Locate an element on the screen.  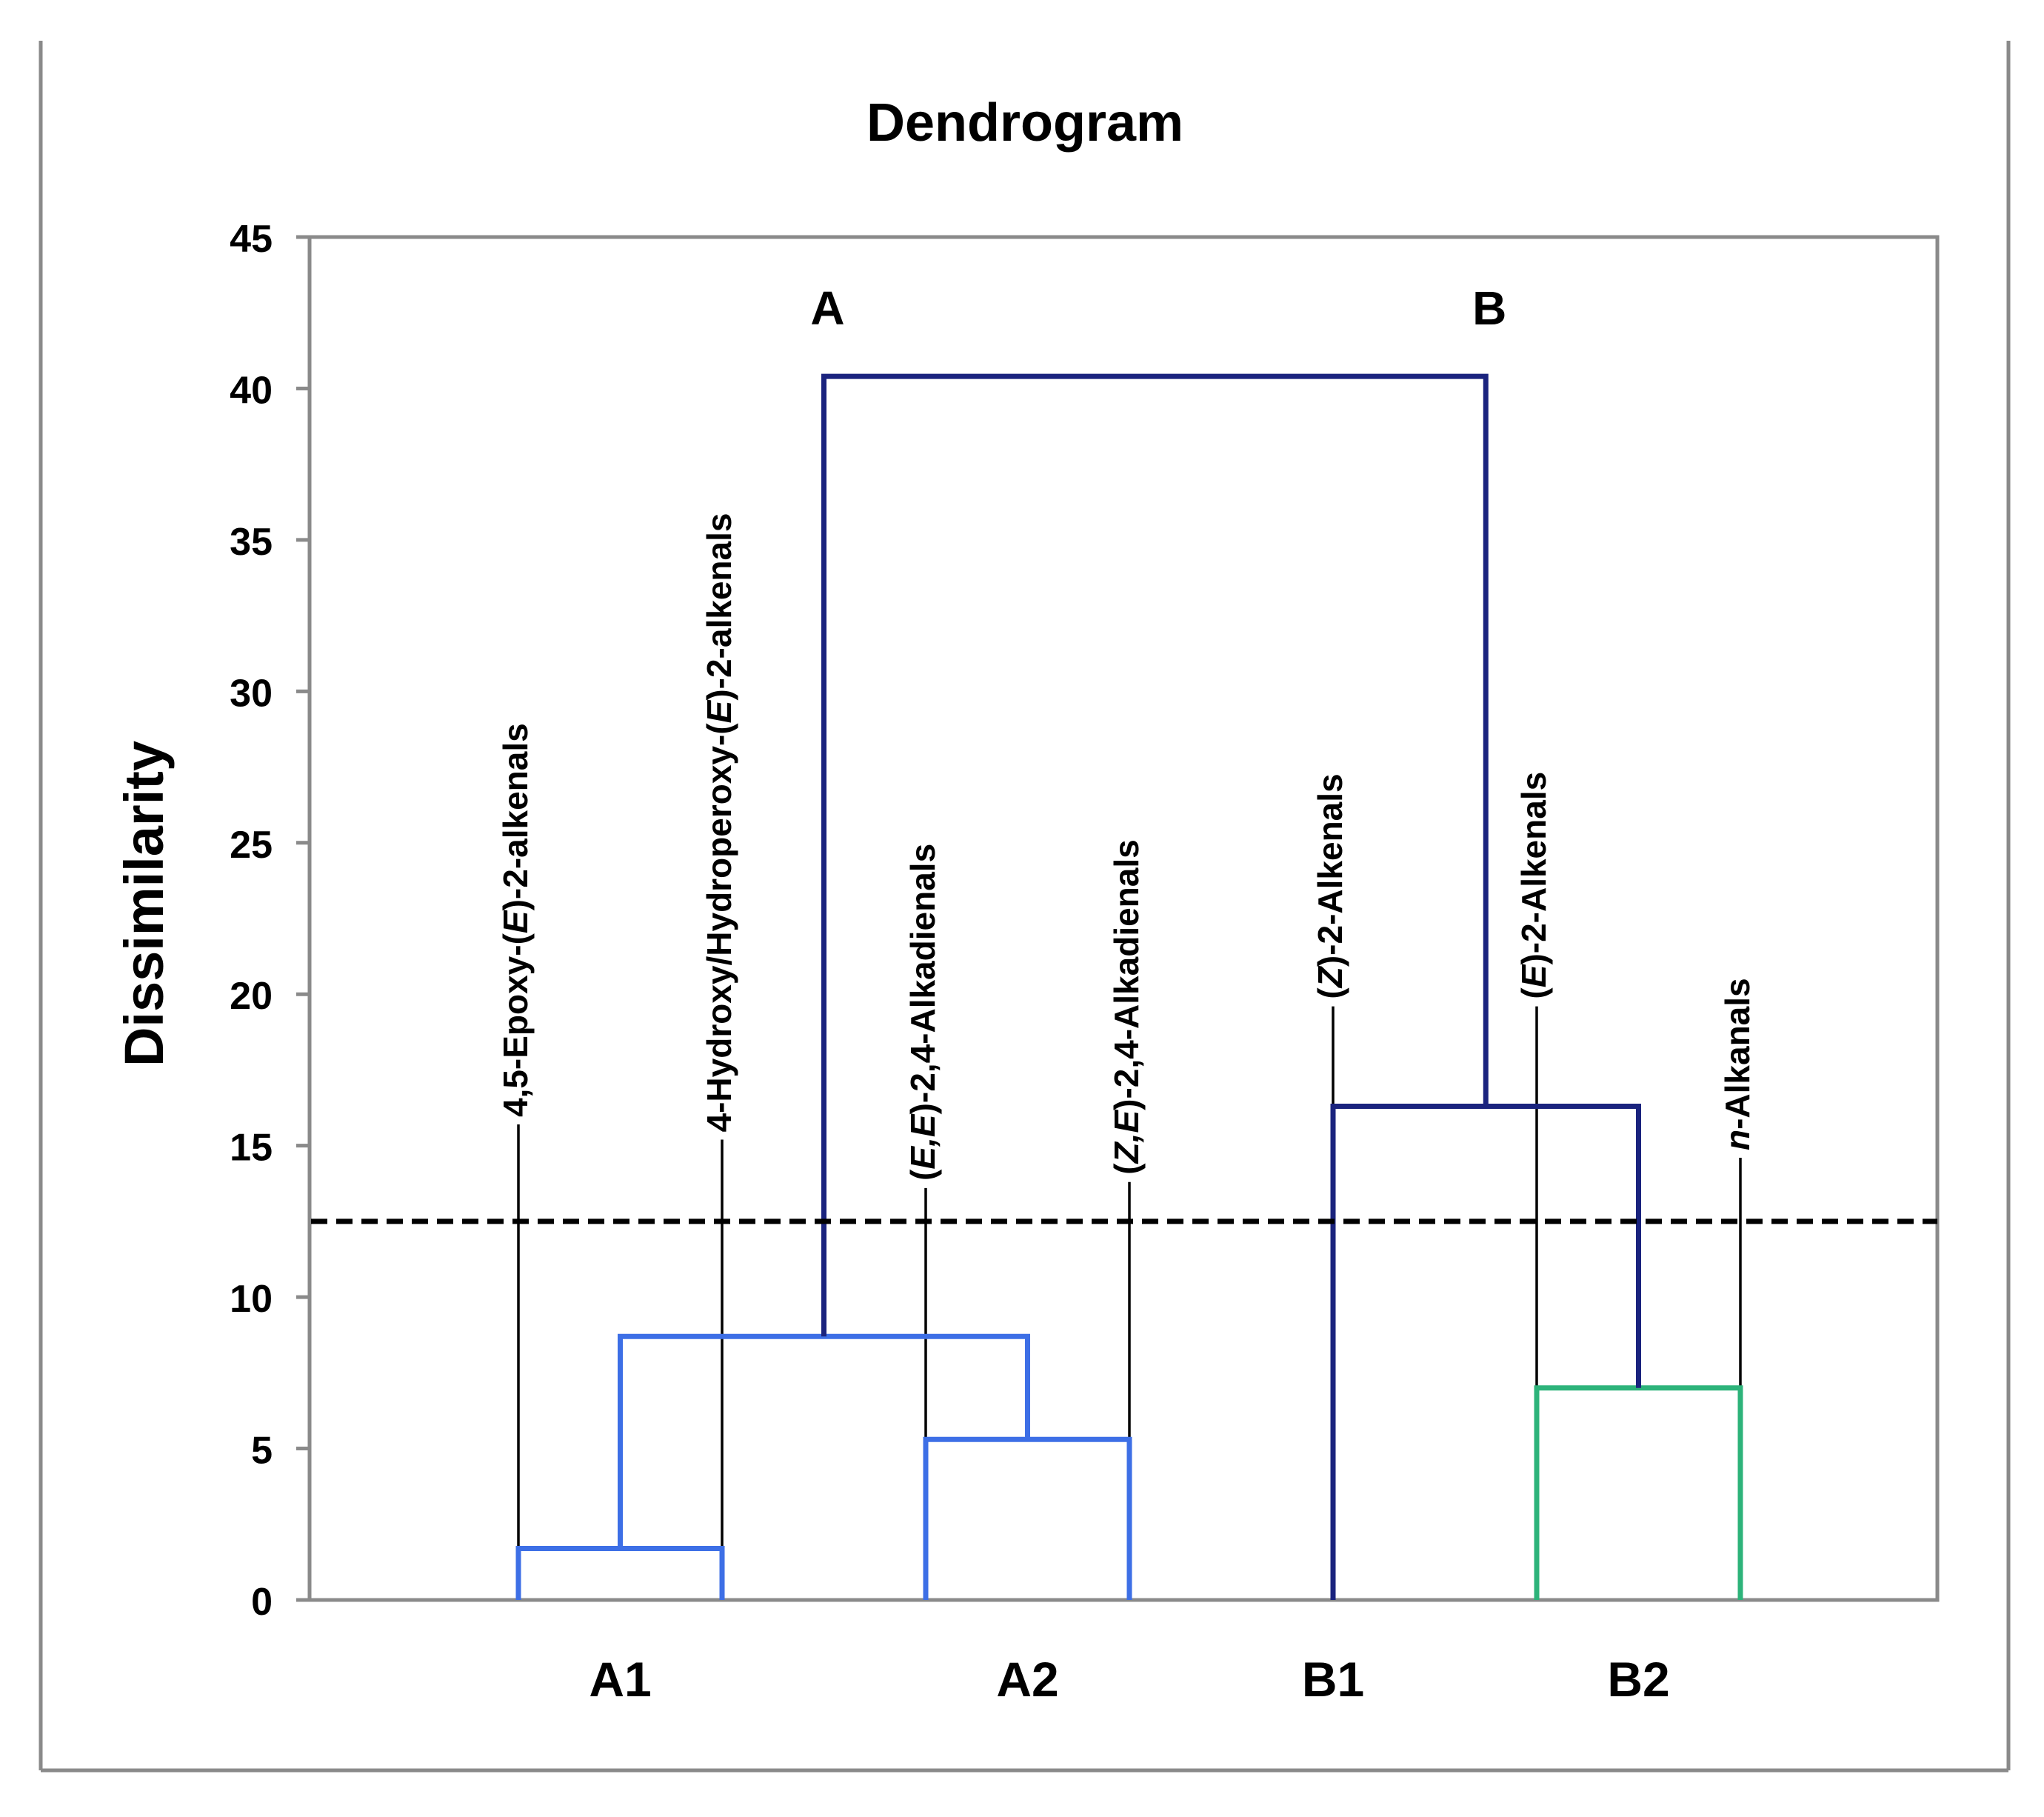
y-axis-ticks: 0 5 10 15 20 25 30 35 40 45 is located at coordinates (270, 921).